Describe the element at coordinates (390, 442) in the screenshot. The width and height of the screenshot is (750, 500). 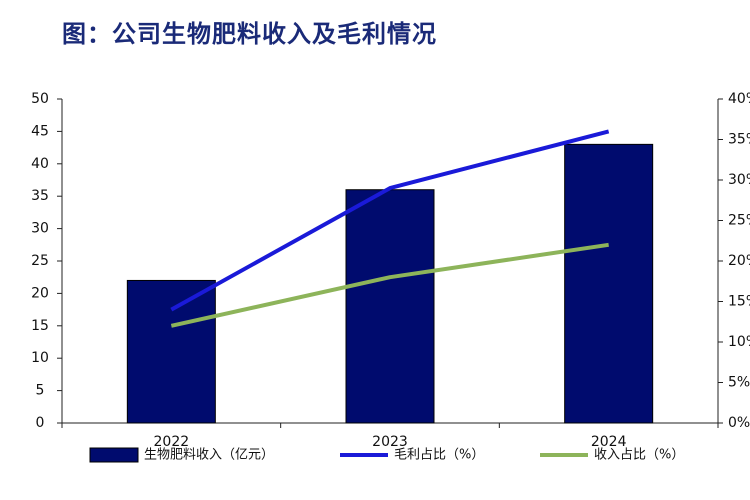
I see `x-tick-label: 2023` at that location.